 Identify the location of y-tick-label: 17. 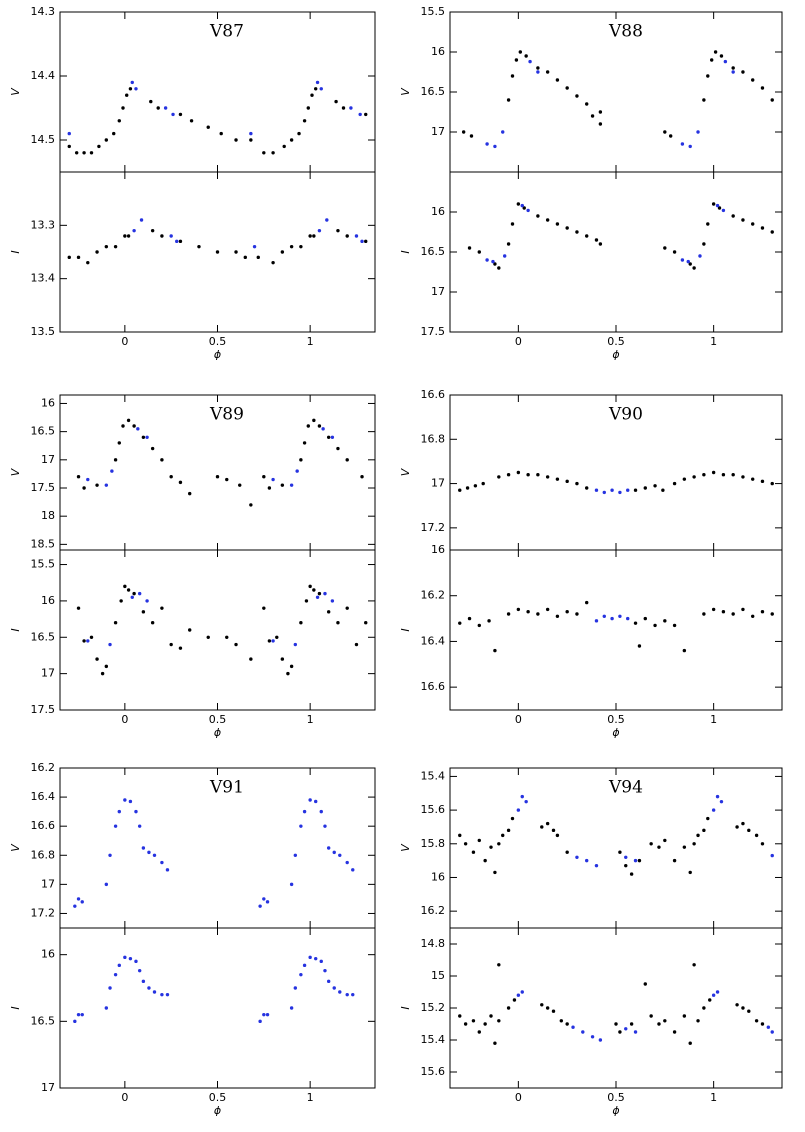
(438, 131).